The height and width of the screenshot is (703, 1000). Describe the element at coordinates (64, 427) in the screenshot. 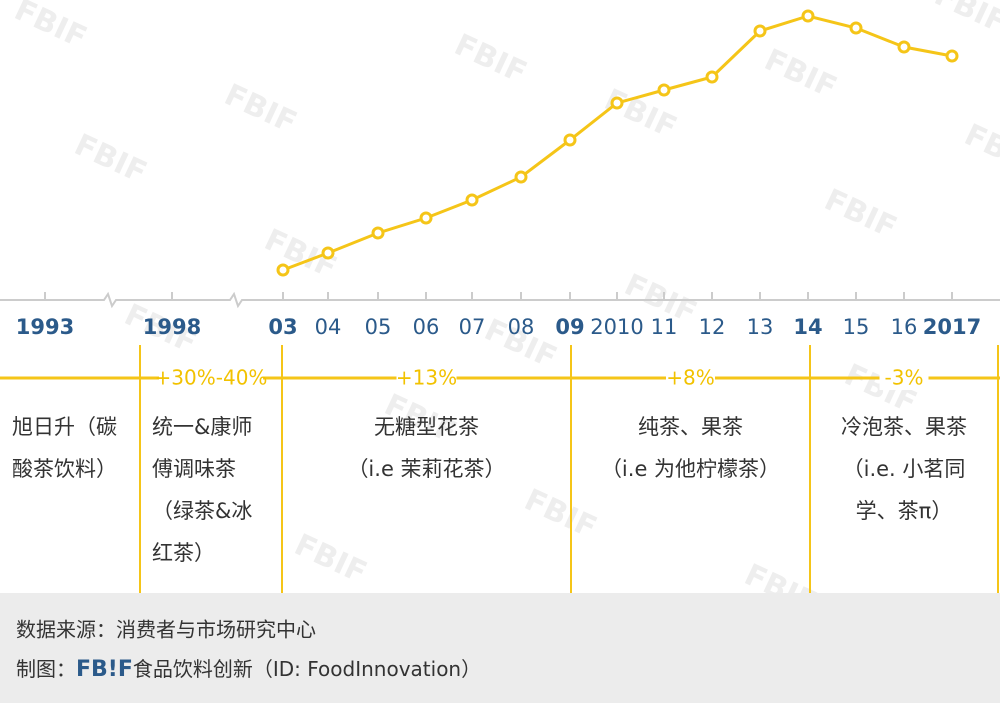

I see `period-text: 旭日升（碳` at that location.